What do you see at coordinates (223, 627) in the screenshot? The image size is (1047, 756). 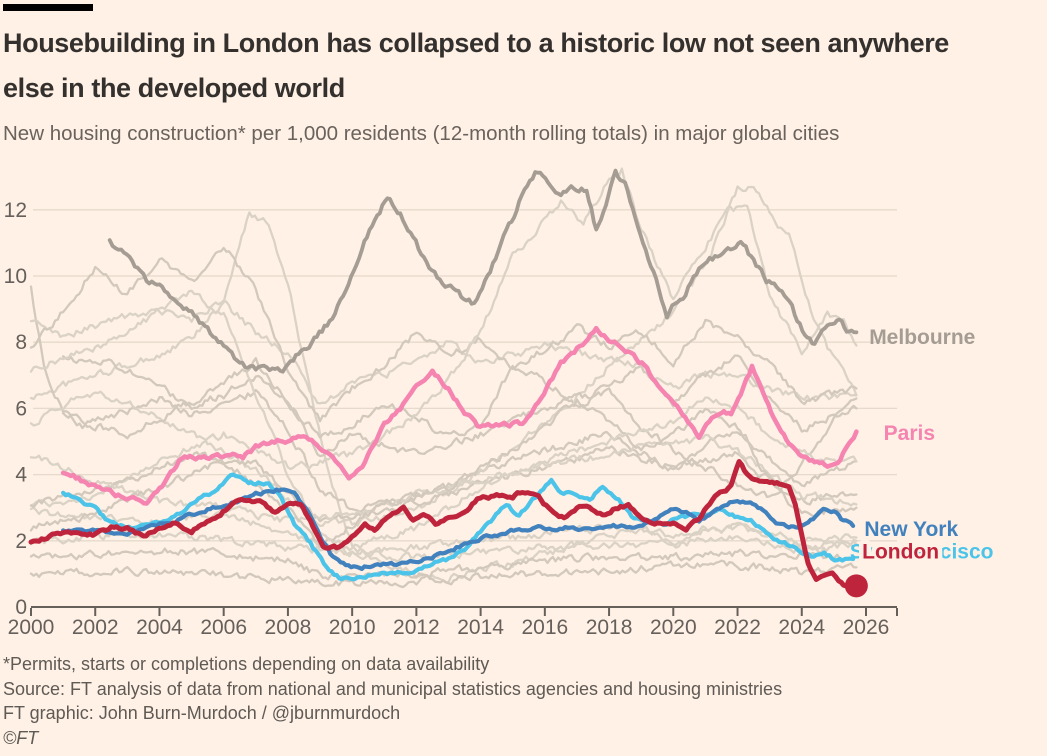 I see `x-tick-label: 2006` at bounding box center [223, 627].